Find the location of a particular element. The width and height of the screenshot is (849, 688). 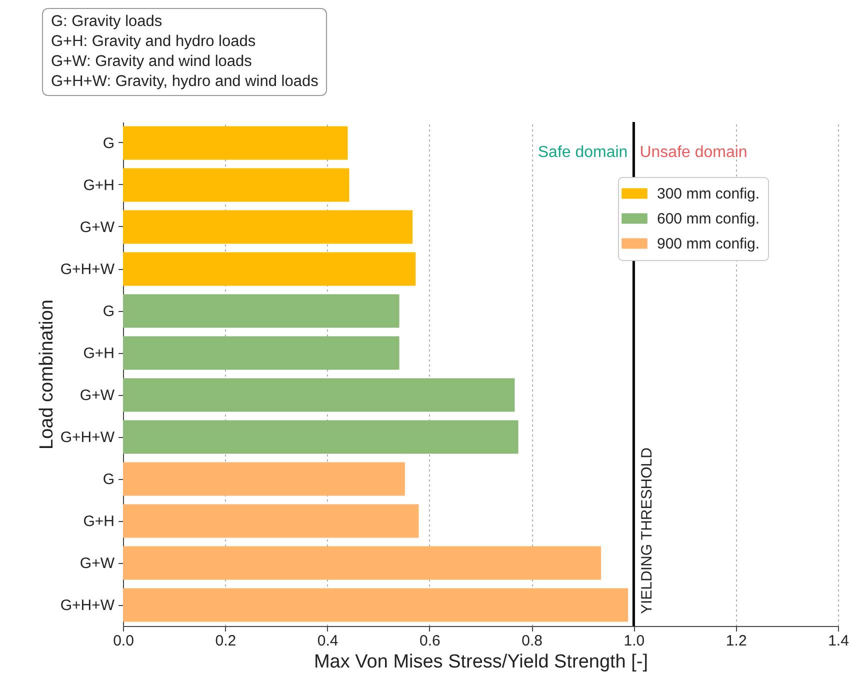

x-tick-label: 0.6 is located at coordinates (430, 641).